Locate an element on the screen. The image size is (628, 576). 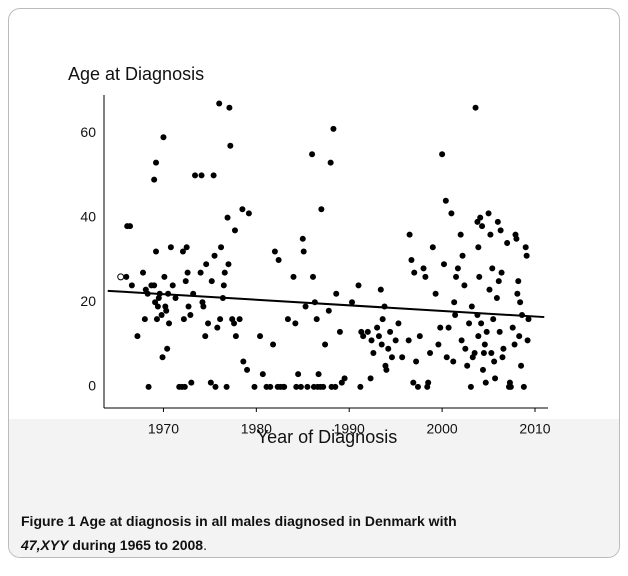
caption-end: . is located at coordinates (205, 545).